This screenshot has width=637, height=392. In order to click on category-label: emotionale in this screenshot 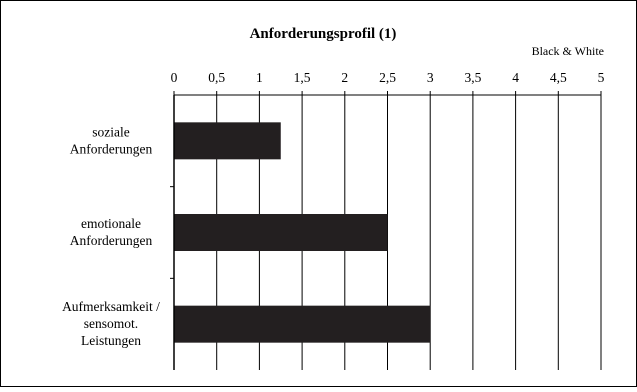, I will do `click(111, 223)`.